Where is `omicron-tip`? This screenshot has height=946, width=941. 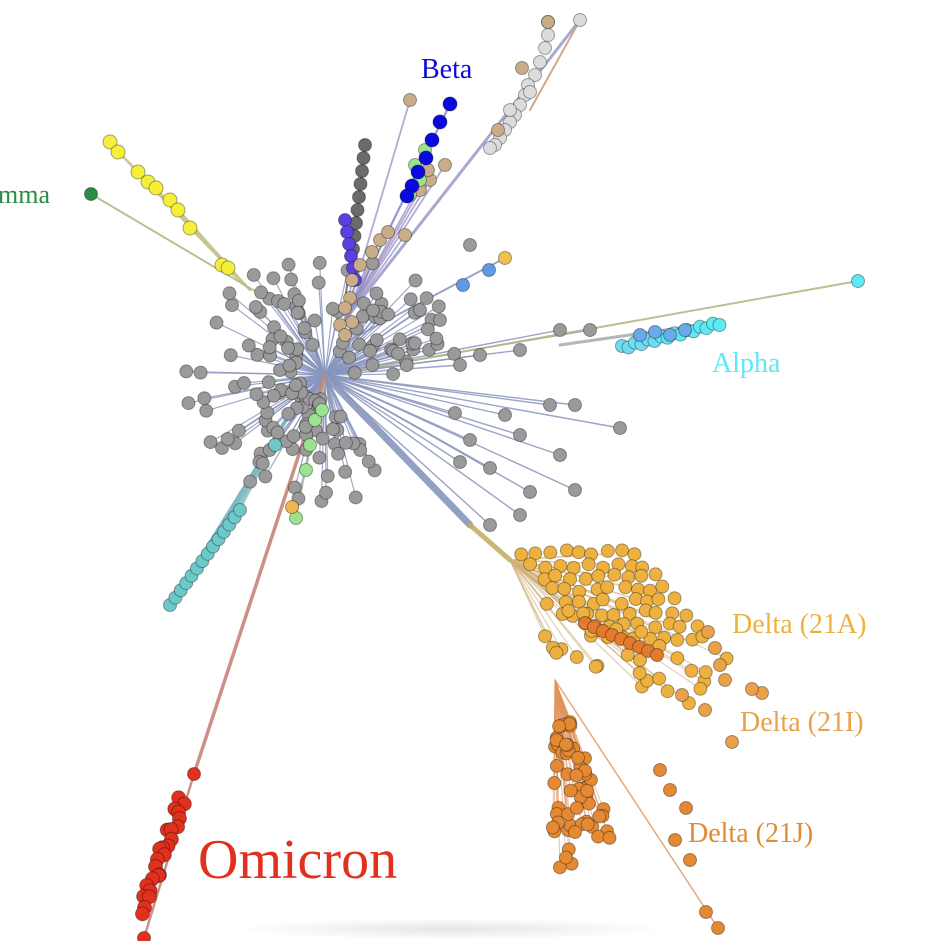
omicron-tip is located at coordinates (194, 774).